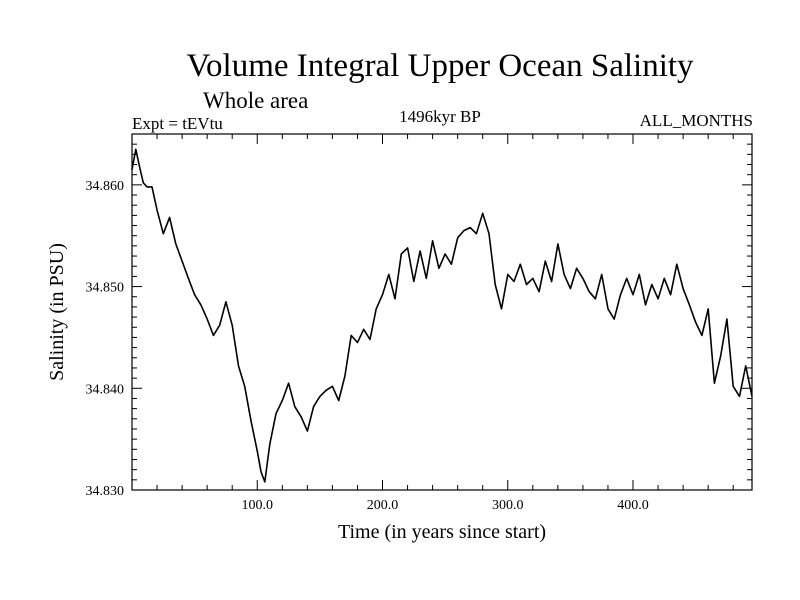 This screenshot has width=800, height=600. What do you see at coordinates (105, 491) in the screenshot?
I see `y-tick-label: 34.830` at bounding box center [105, 491].